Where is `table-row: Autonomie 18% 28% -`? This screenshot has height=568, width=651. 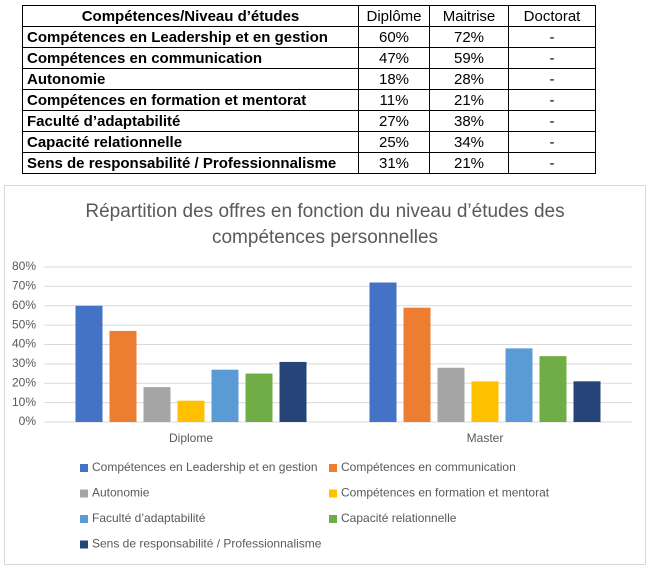 table-row: Autonomie 18% 28% - is located at coordinates (309, 79).